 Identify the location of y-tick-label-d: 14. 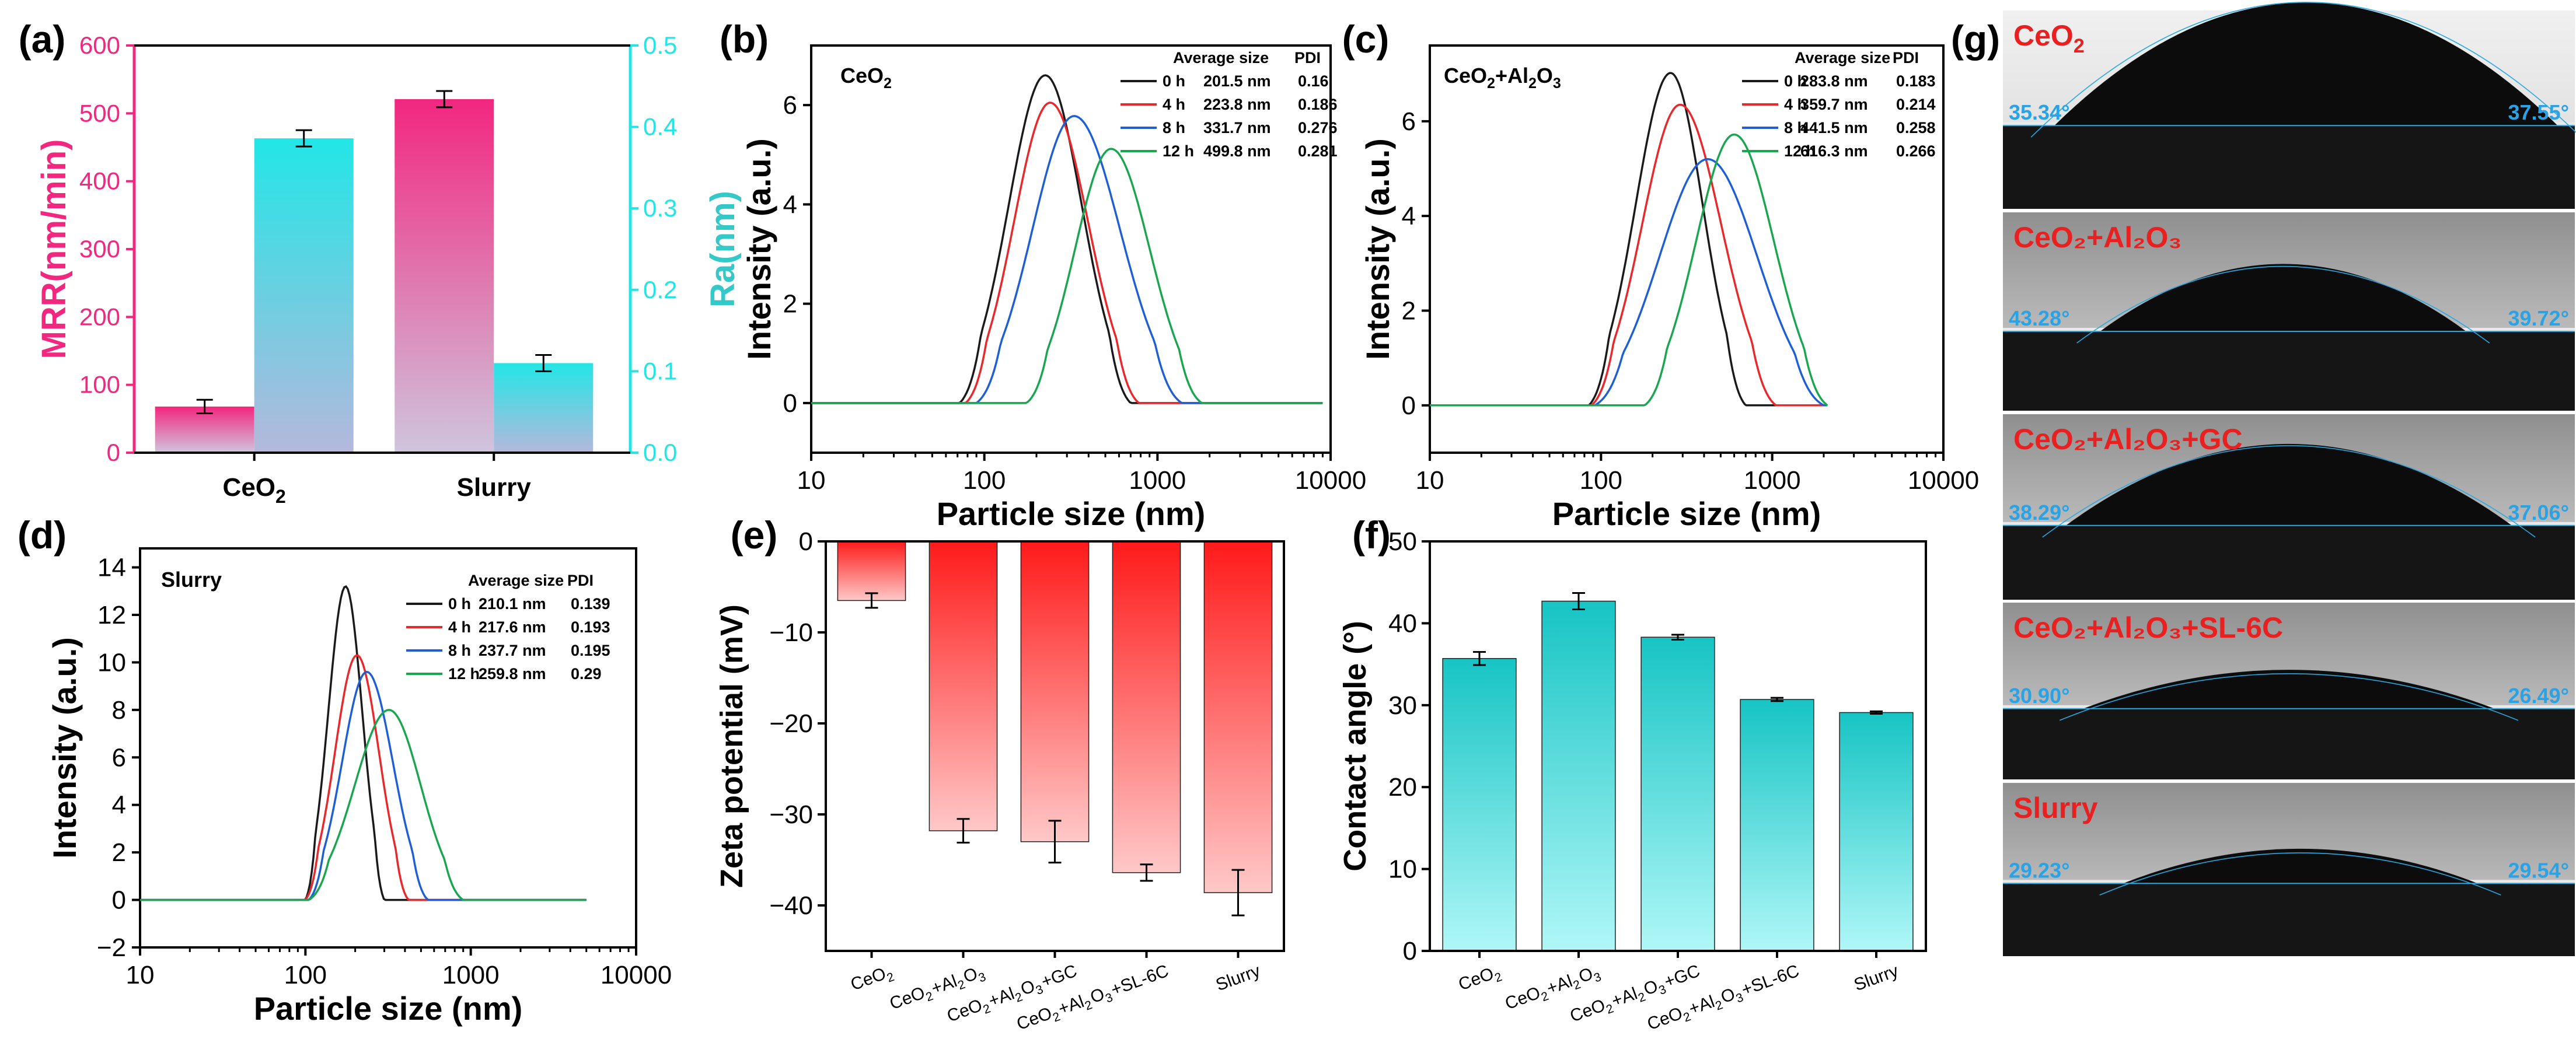
(111, 568).